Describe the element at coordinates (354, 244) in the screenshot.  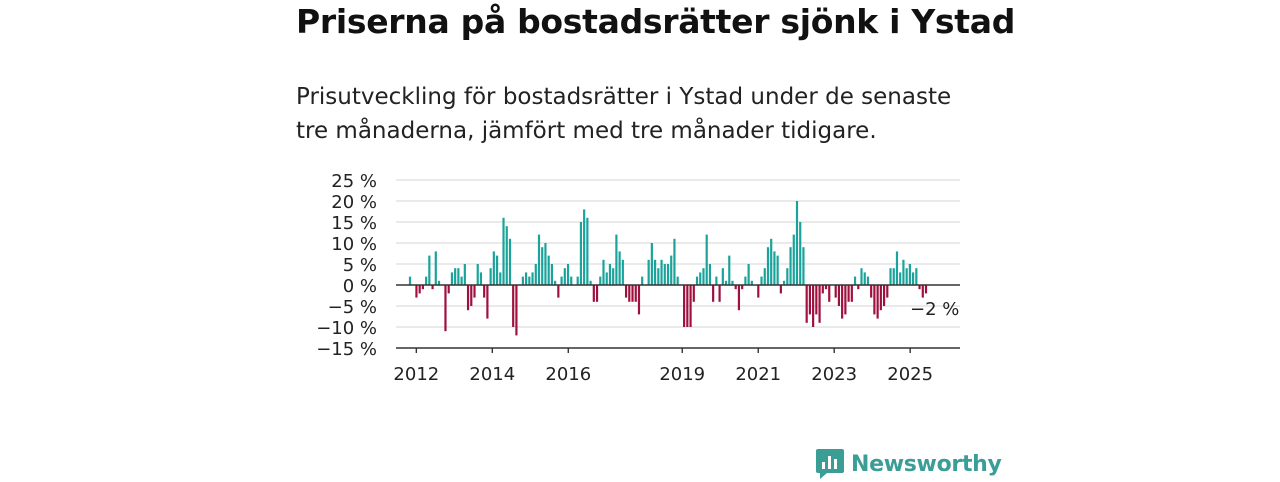
I see `y-tick-label: 10 %` at that location.